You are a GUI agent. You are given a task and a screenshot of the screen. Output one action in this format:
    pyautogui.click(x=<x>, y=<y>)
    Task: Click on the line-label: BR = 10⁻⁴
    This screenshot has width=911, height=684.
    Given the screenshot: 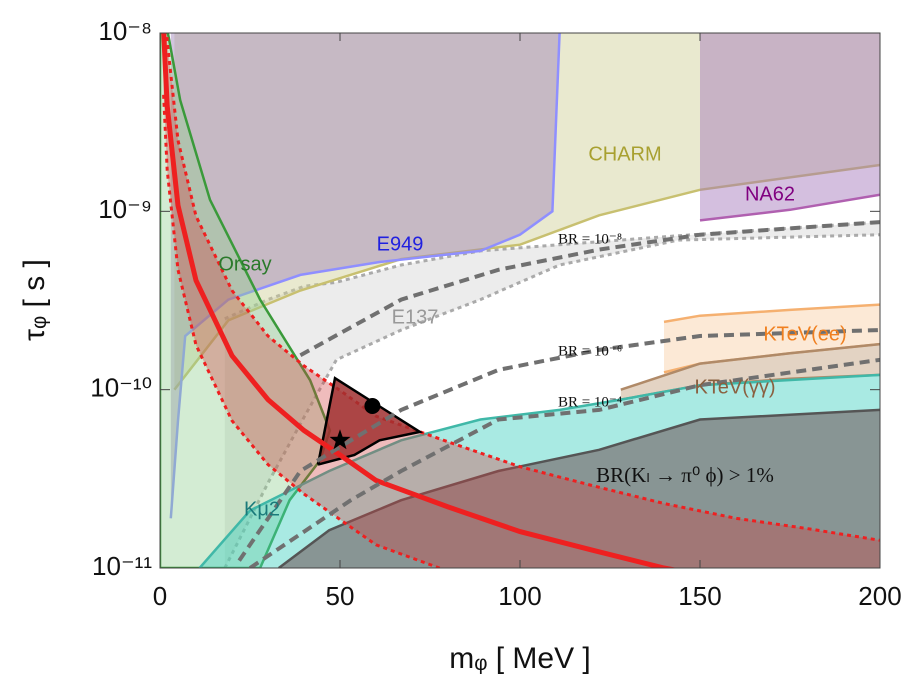 What is the action you would take?
    pyautogui.click(x=590, y=402)
    